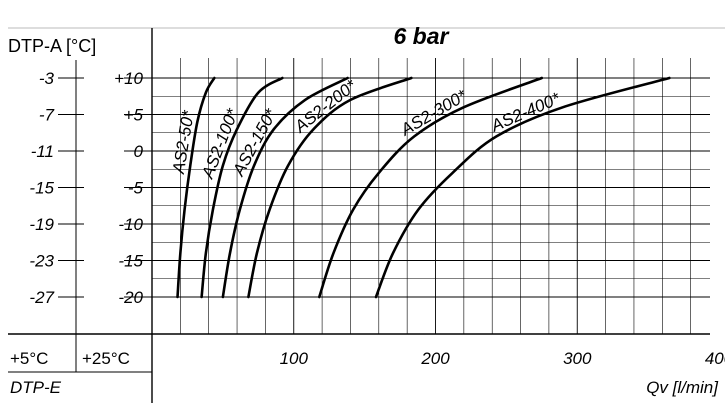  What do you see at coordinates (41, 261) in the screenshot?
I see `y-tick-a-label: -23` at bounding box center [41, 261].